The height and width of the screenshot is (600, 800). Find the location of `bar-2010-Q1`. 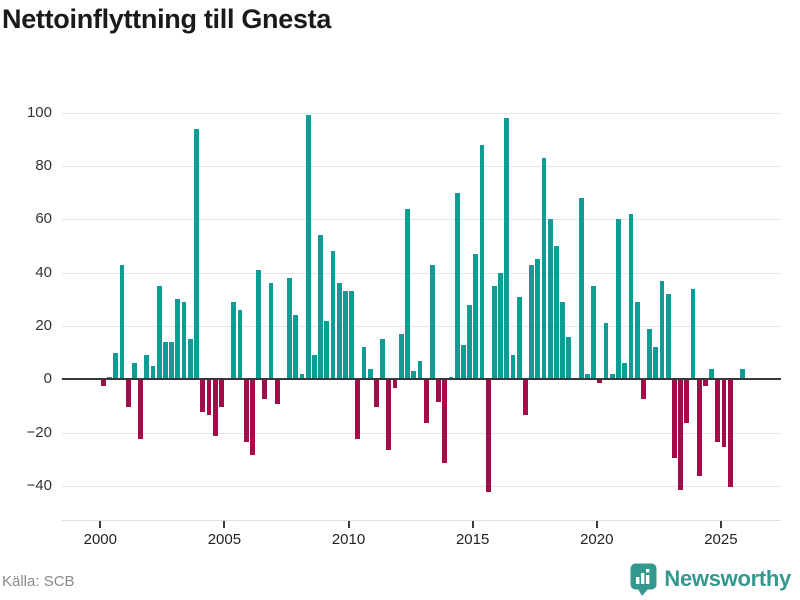

bar-2010-Q1 is located at coordinates (352, 335).